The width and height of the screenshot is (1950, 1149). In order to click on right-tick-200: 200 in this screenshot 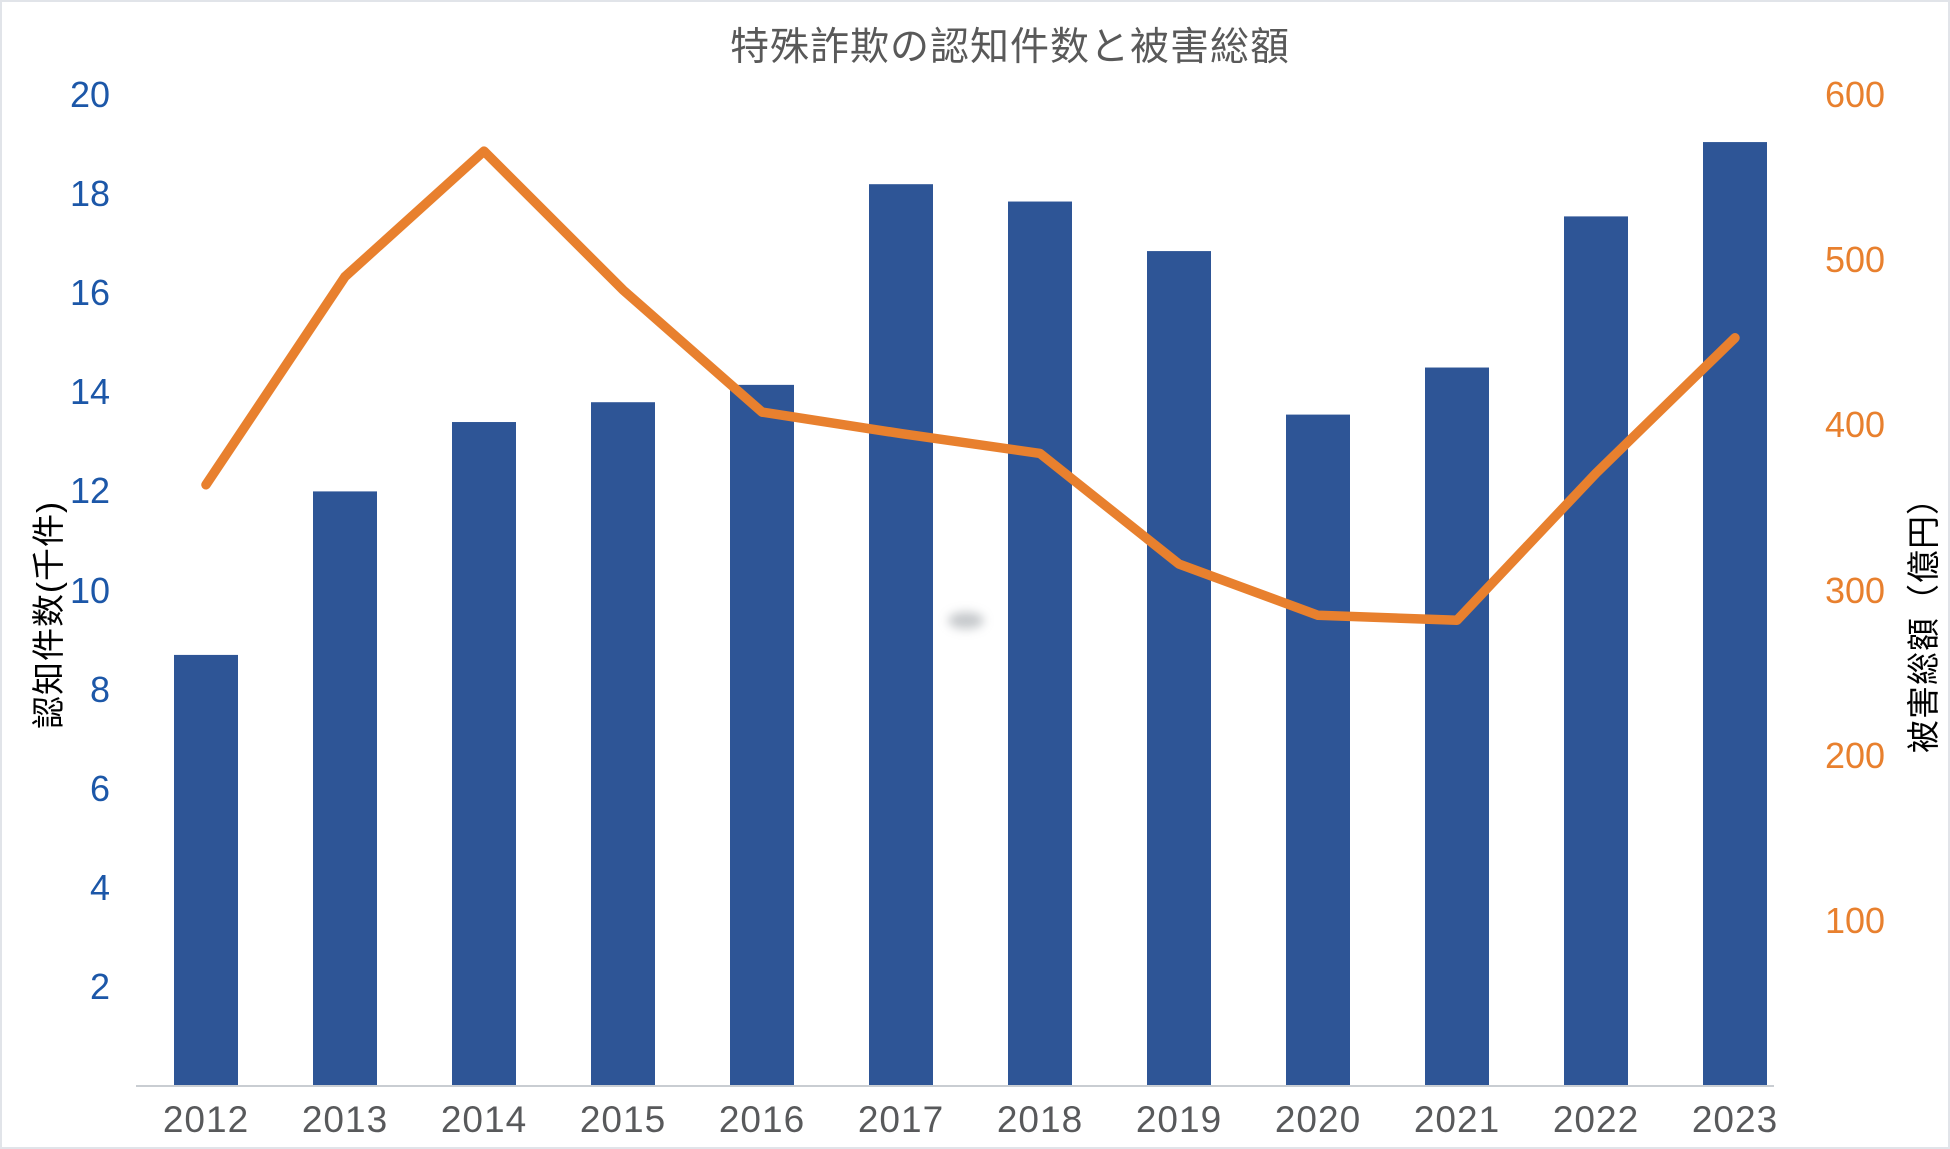, I will do `click(1855, 755)`.